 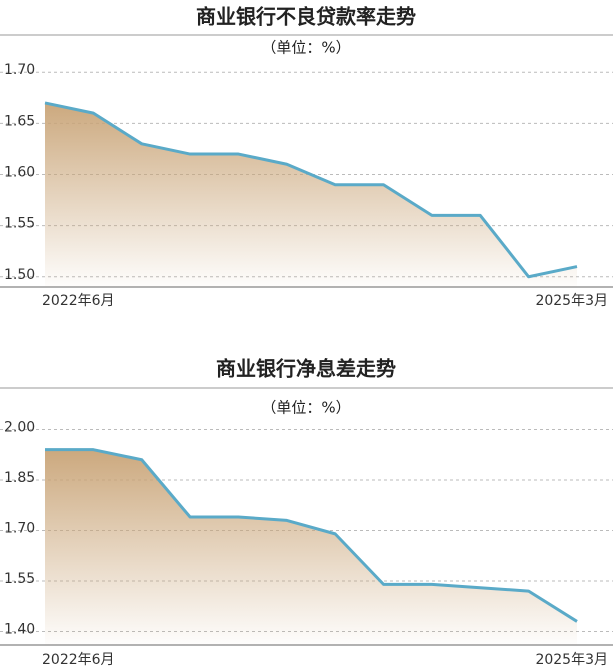 I want to click on chart-title: 商业银行不良贷款率走势, so click(x=306, y=17).